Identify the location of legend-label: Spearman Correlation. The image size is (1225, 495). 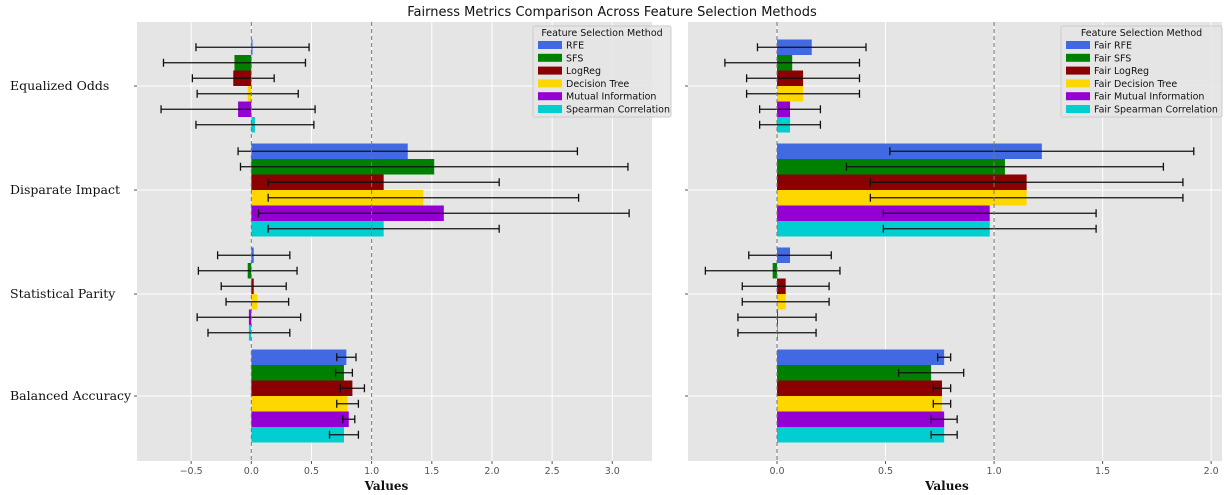
(618, 110).